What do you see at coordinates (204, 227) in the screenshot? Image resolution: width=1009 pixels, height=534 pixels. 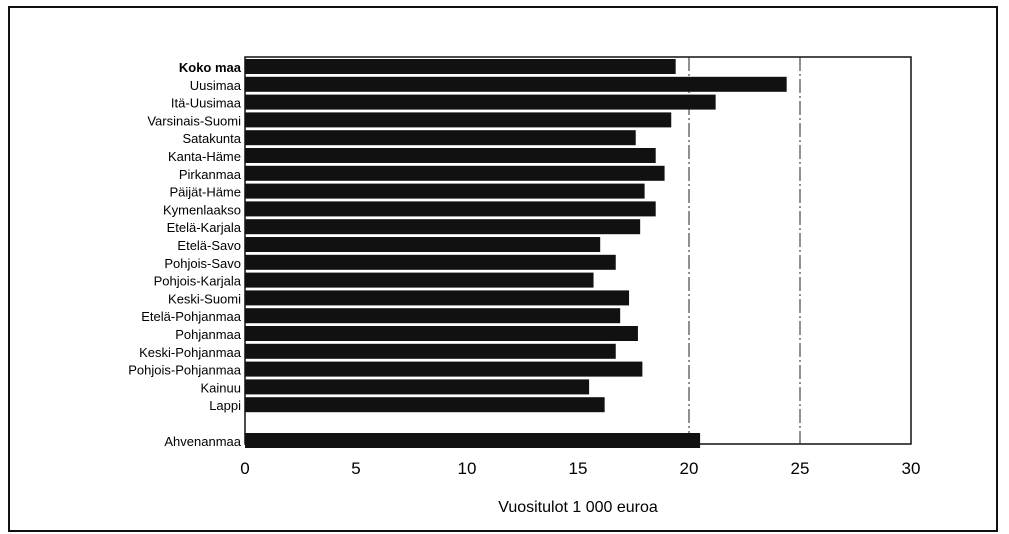 I see `category-label: Etelä-Karjala` at bounding box center [204, 227].